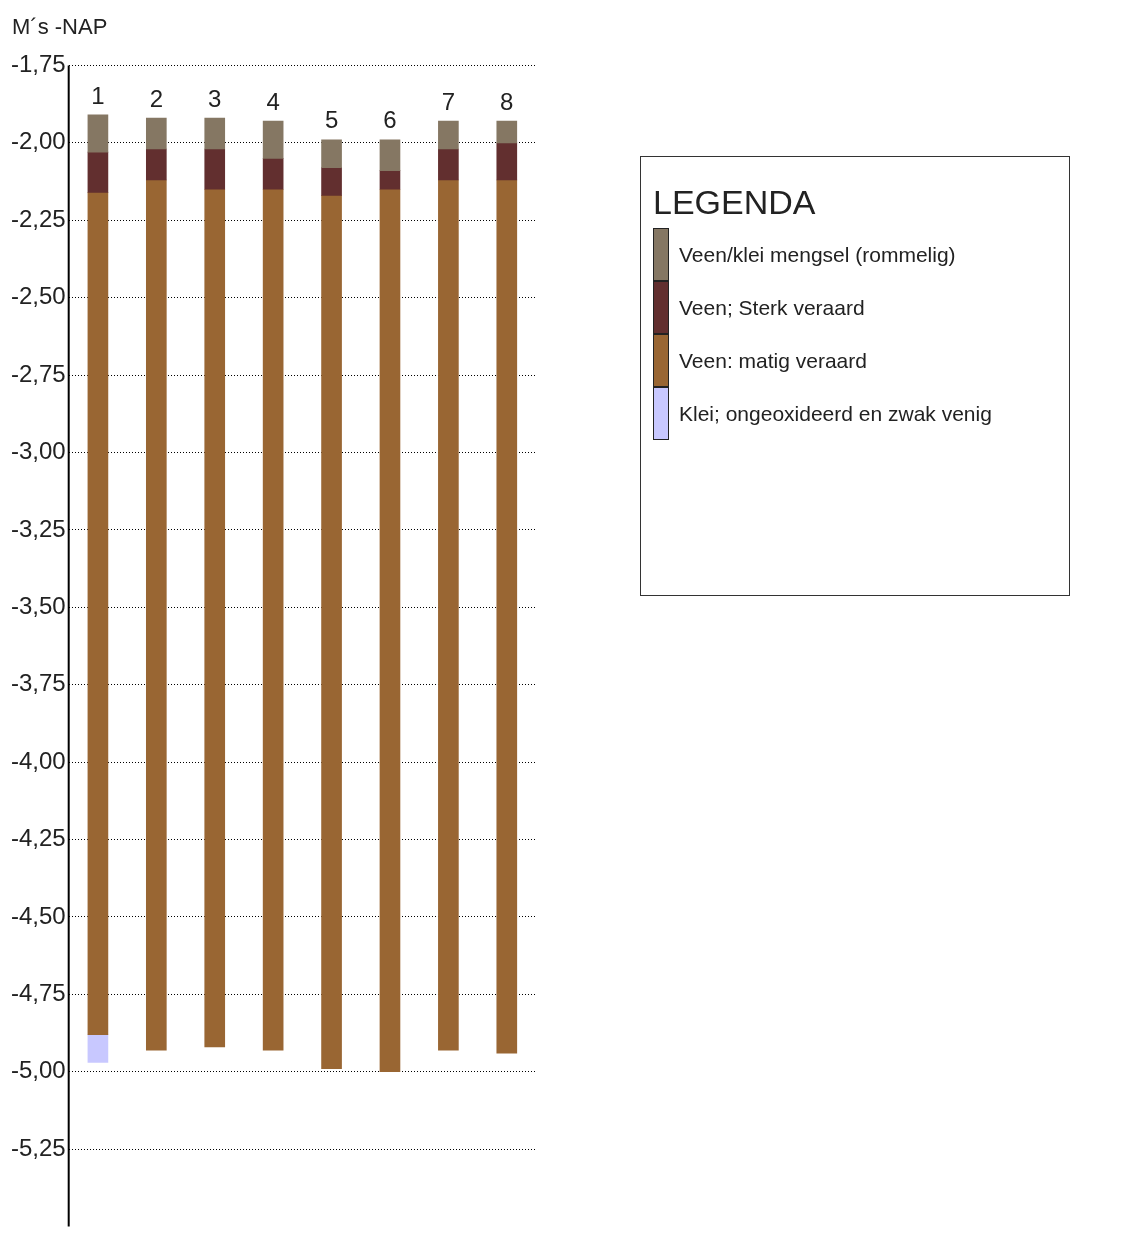 The image size is (1134, 1244). I want to click on x-tick-label: 2, so click(156, 98).